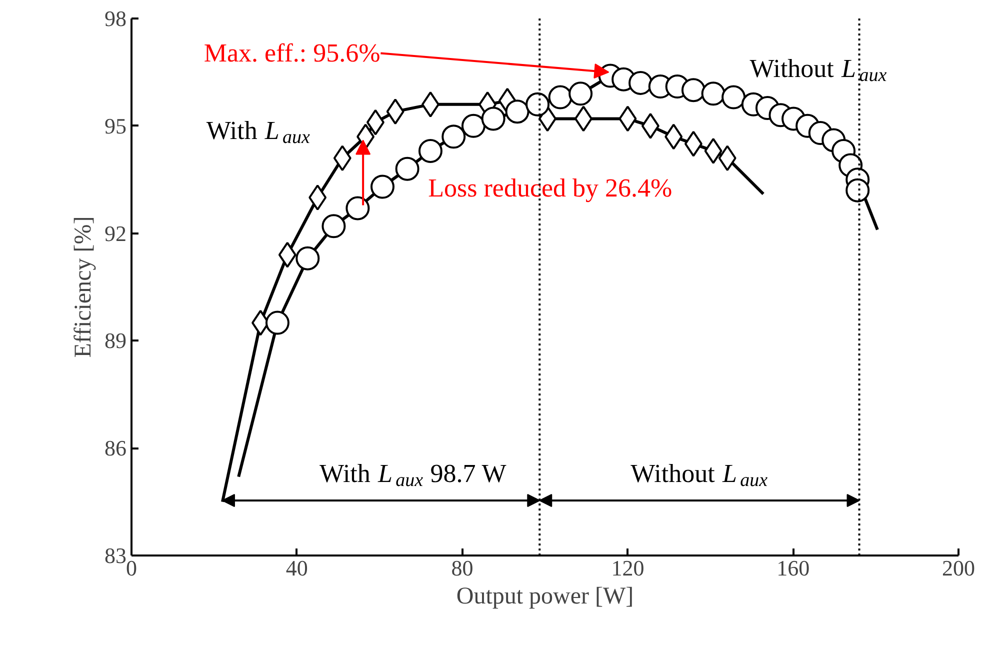 The height and width of the screenshot is (657, 994). I want to click on y-tick-label: 86, so click(115, 448).